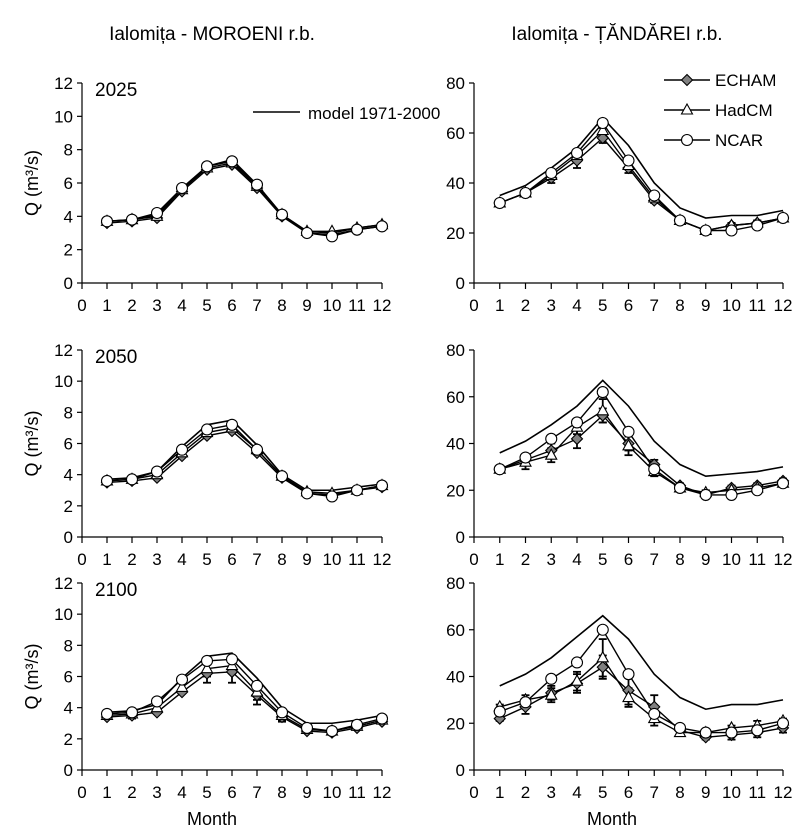 This screenshot has height=832, width=796. What do you see at coordinates (745, 80) in the screenshot?
I see `legend-label: ECHAM` at bounding box center [745, 80].